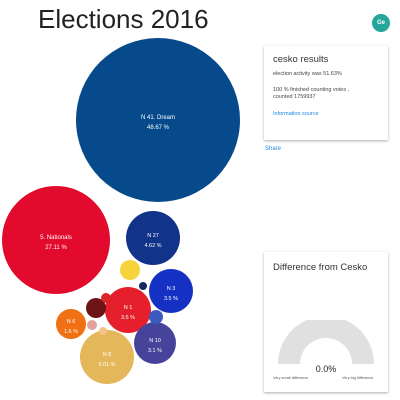  What do you see at coordinates (71, 332) in the screenshot?
I see `party-bubble-percent: 1.6 %` at bounding box center [71, 332].